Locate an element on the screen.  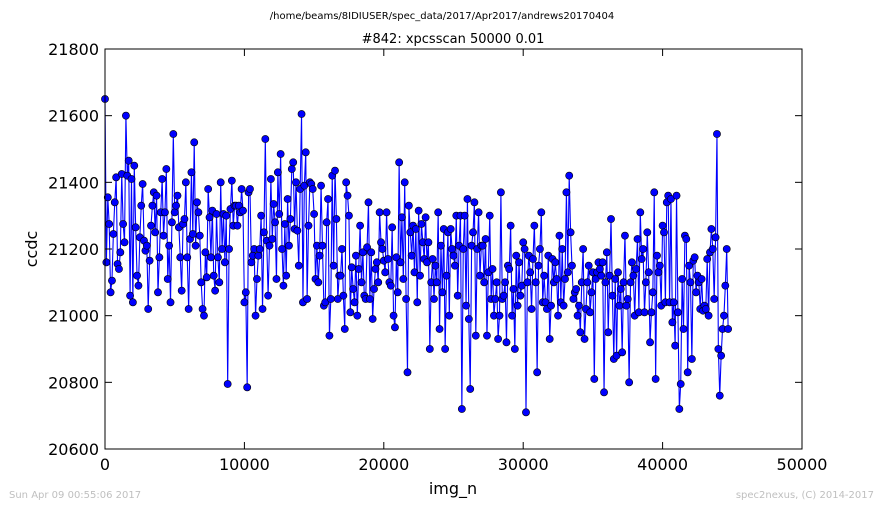
x-tick-label: 0 is located at coordinates (105, 464).